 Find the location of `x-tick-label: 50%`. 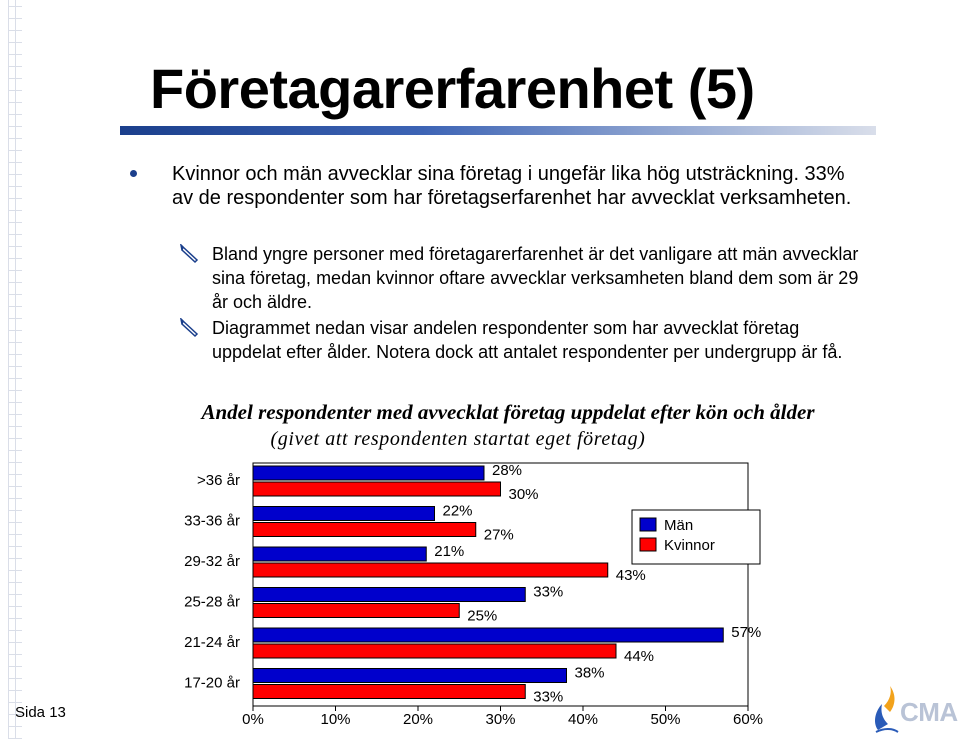

x-tick-label: 50% is located at coordinates (665, 719).